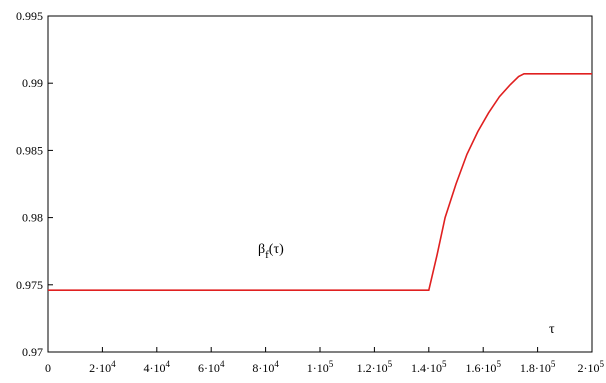 This screenshot has width=606, height=383. I want to click on y-tick-label: 0.99, so click(32, 83).